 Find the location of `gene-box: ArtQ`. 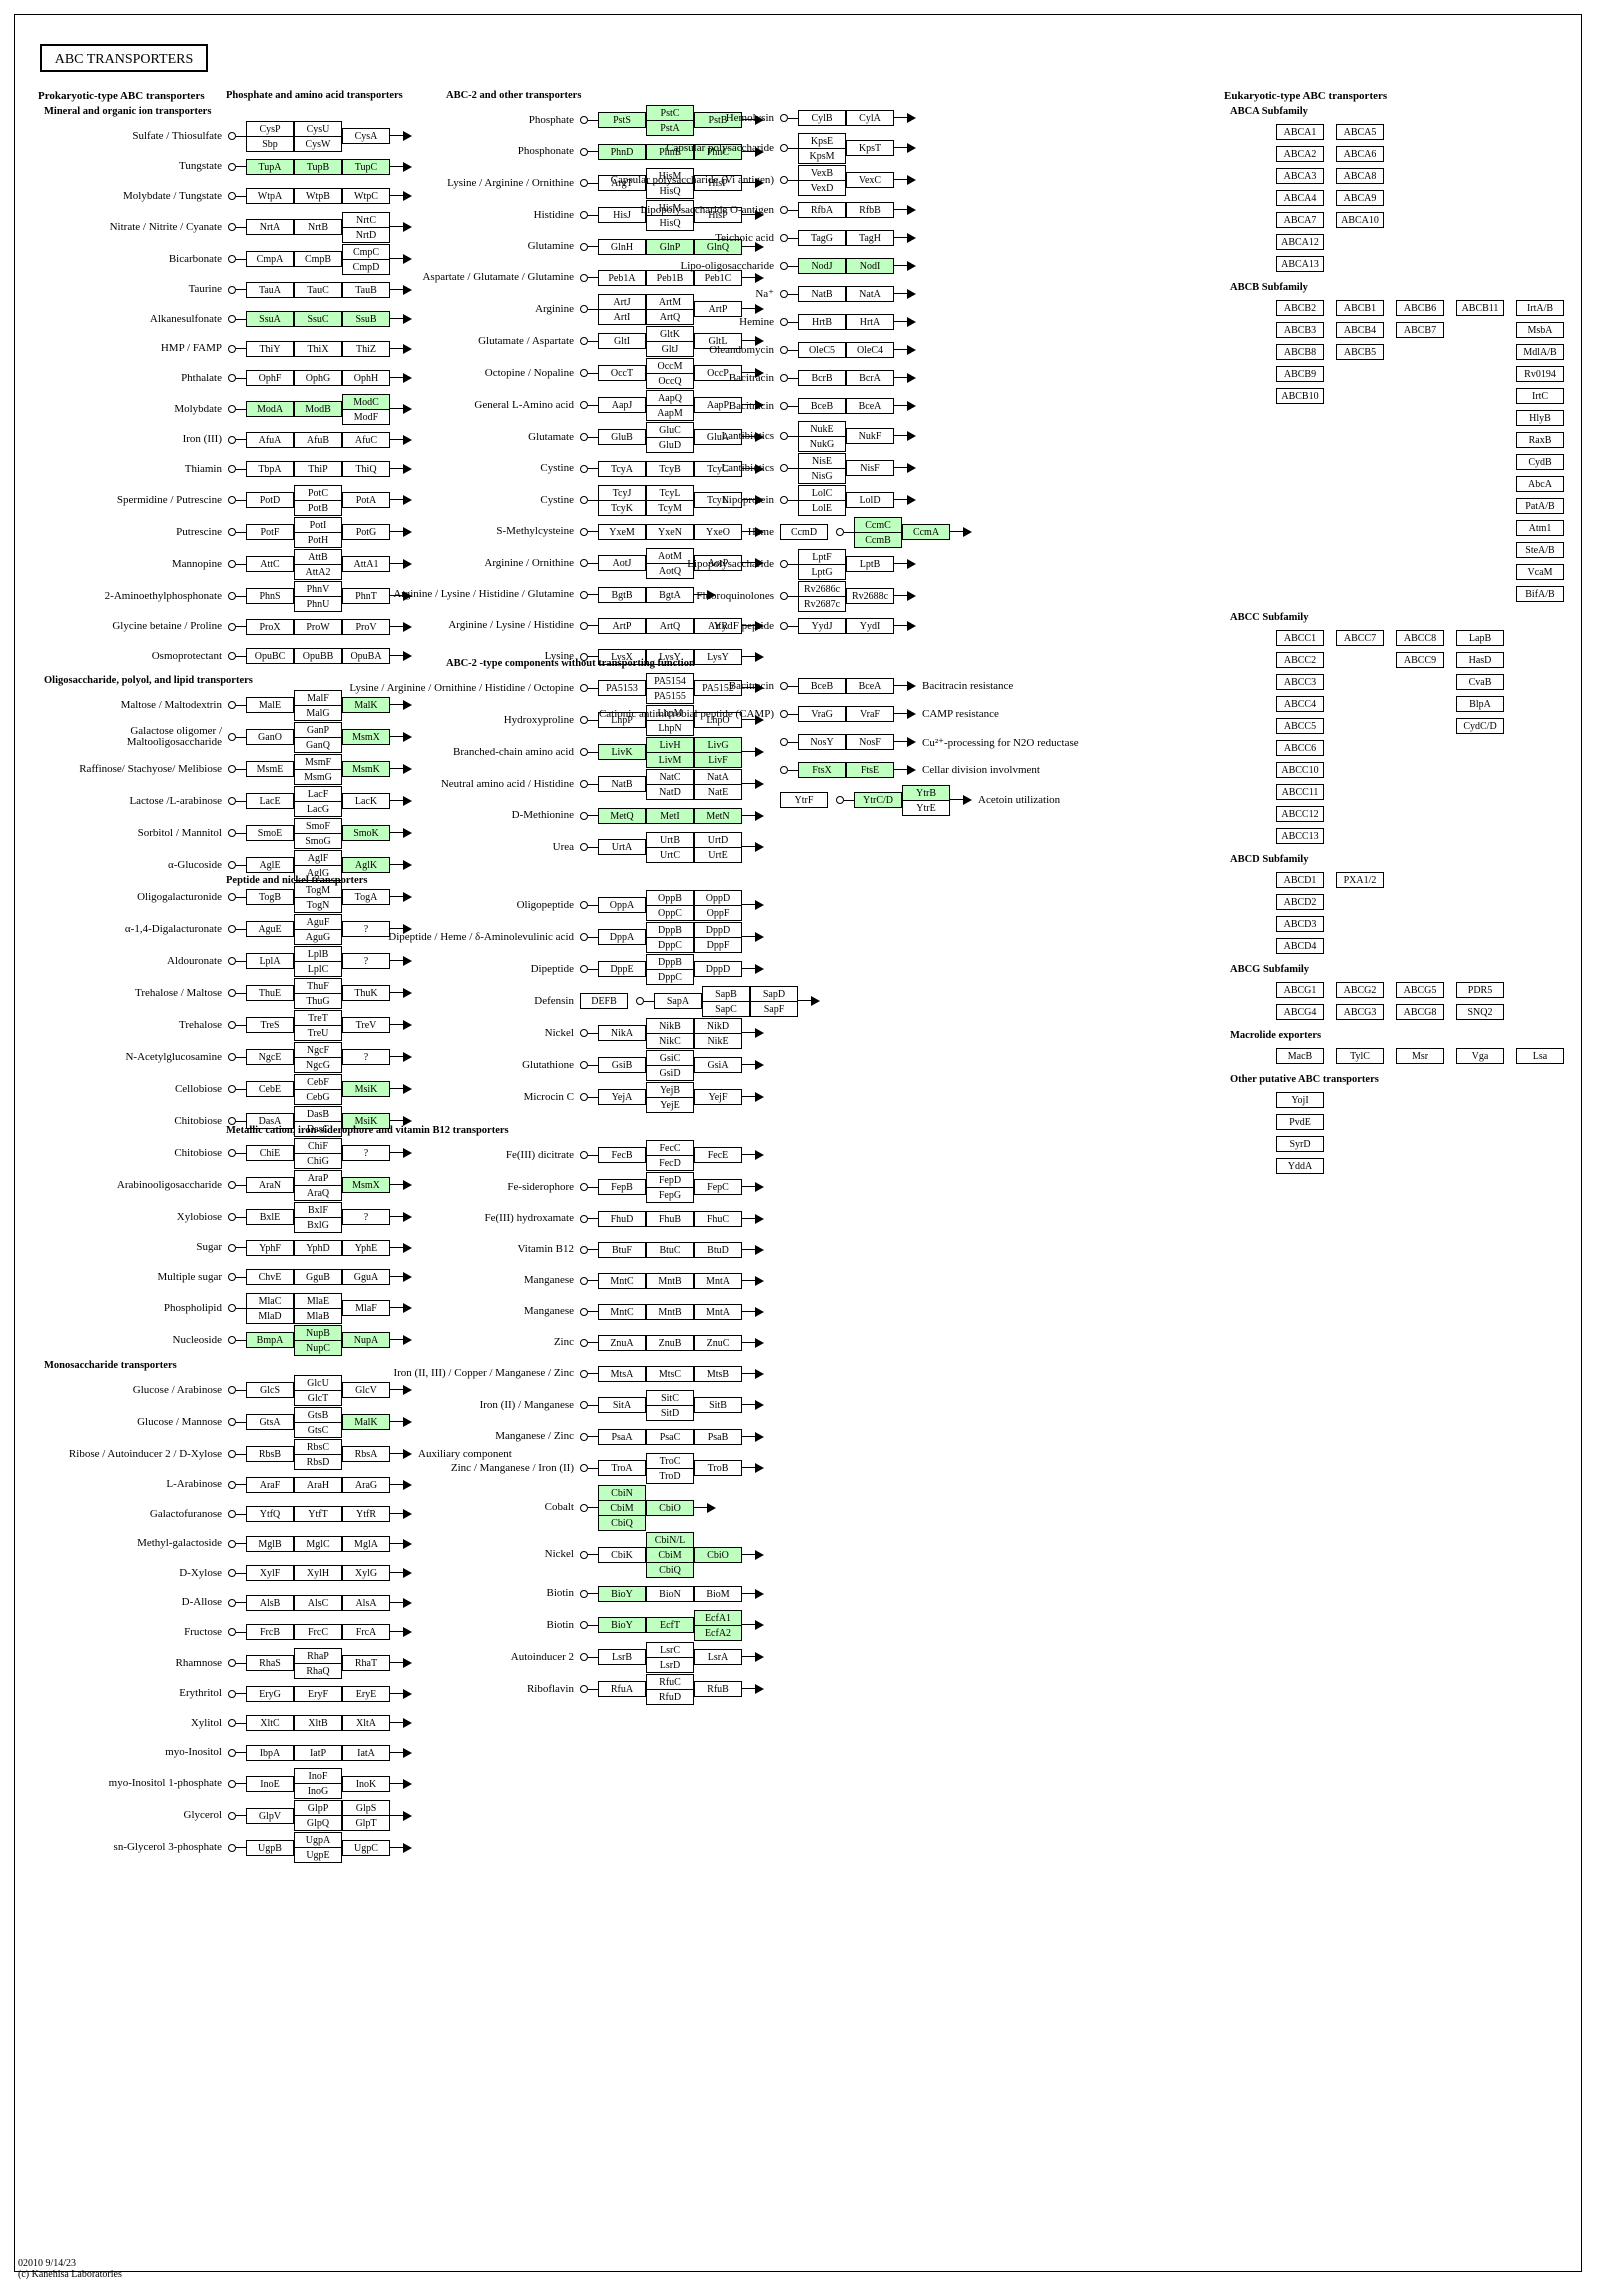

gene-box: ArtQ is located at coordinates (670, 316).